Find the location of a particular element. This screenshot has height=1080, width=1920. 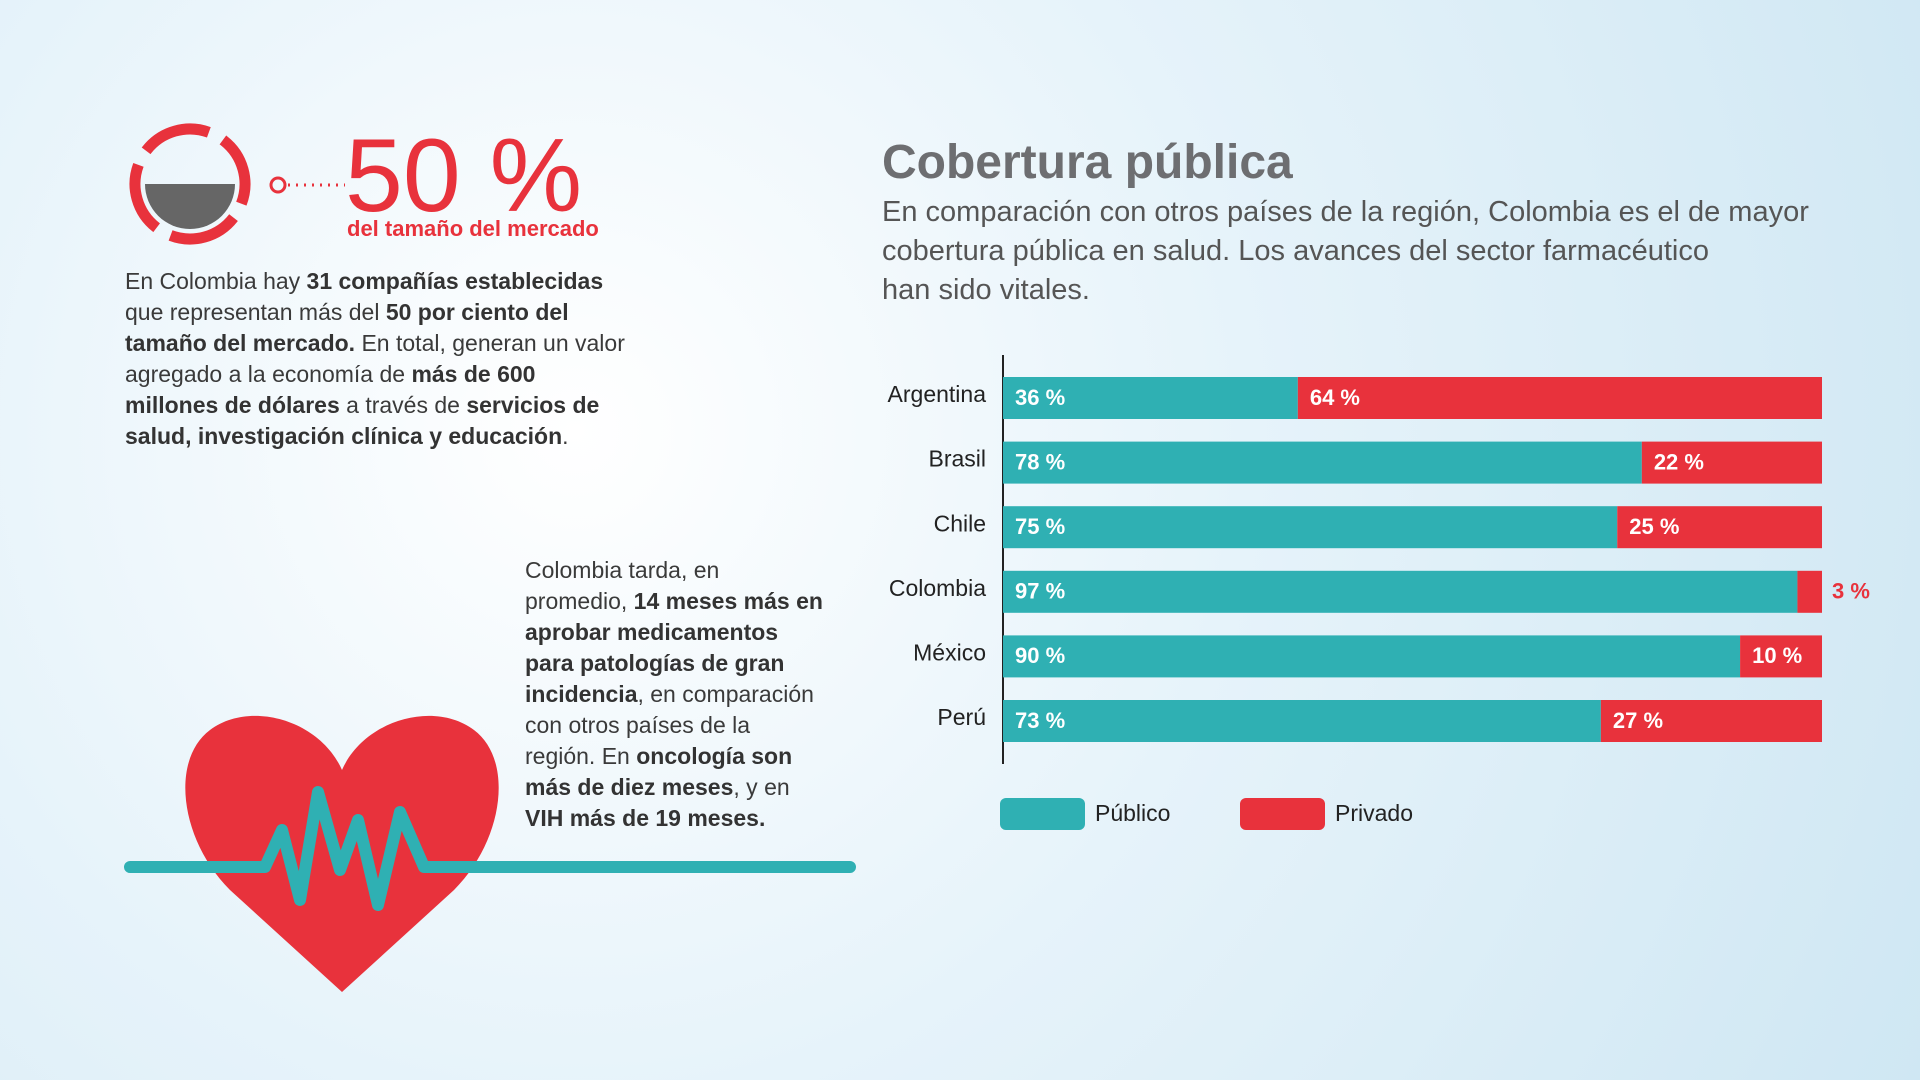

chart-subtitle: han sido vitales. is located at coordinates (986, 290).